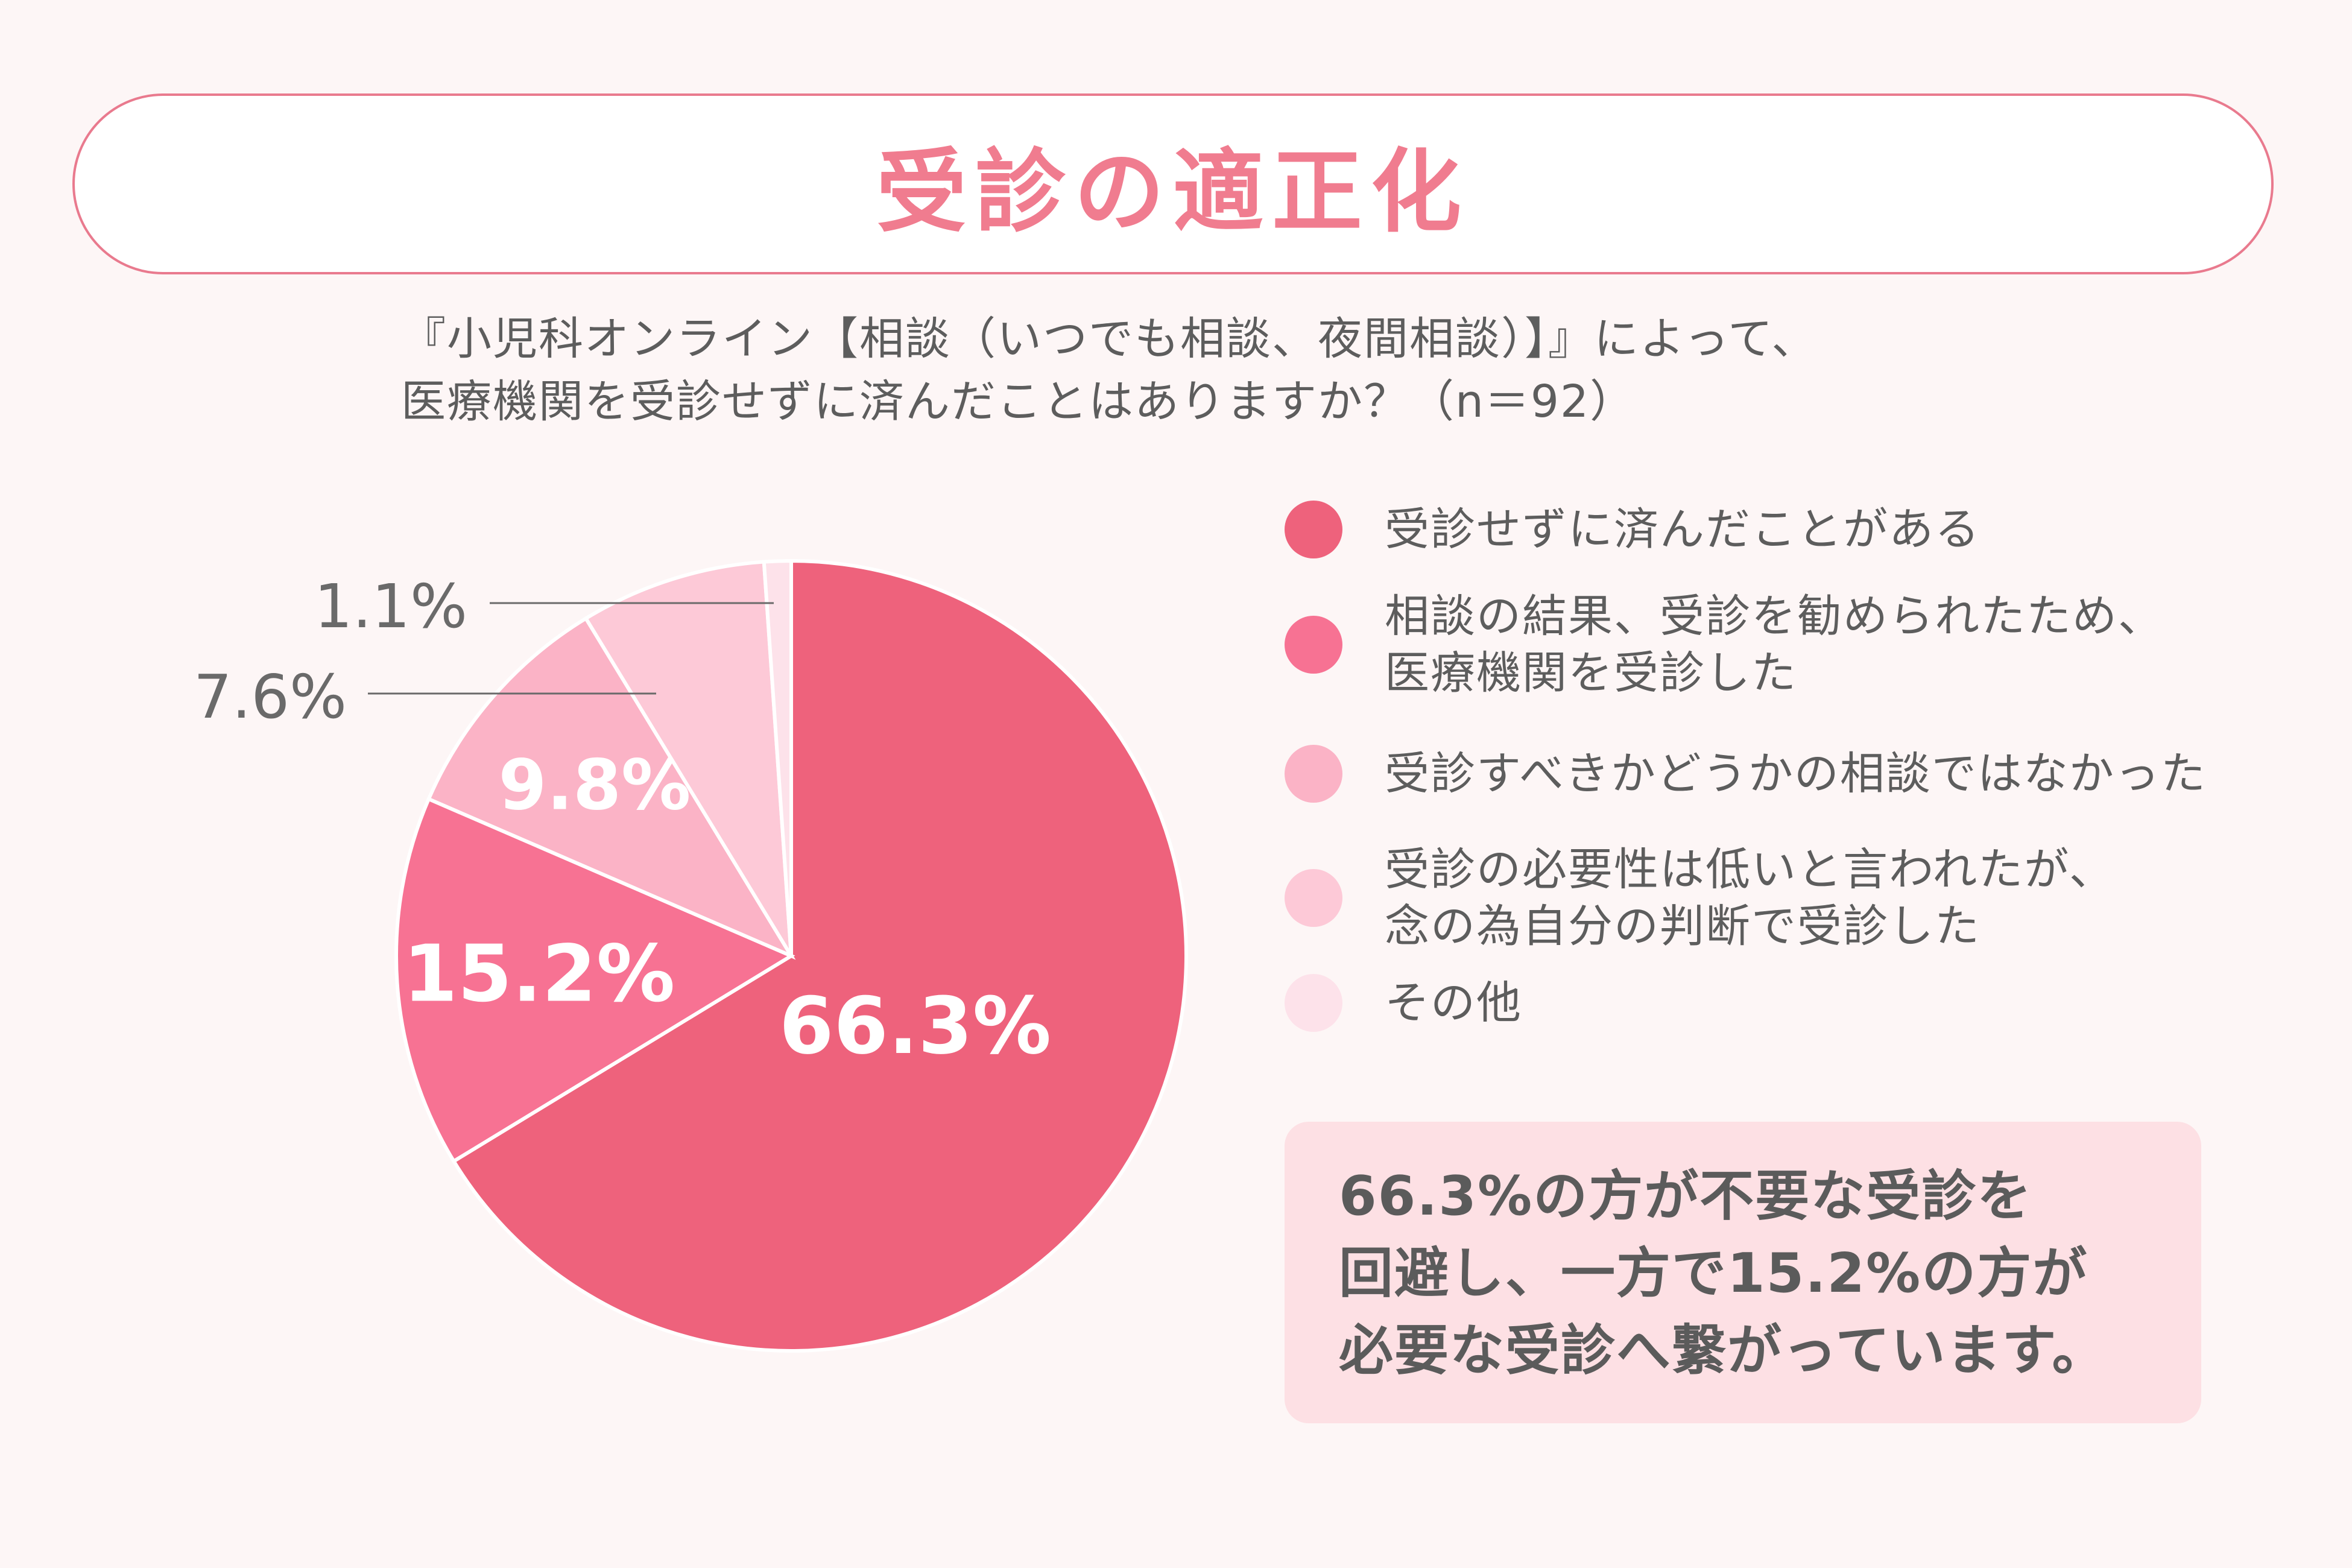 This screenshot has height=1568, width=2352. Describe the element at coordinates (270, 697) in the screenshot. I see `slice-value-label: 7.6%` at that location.